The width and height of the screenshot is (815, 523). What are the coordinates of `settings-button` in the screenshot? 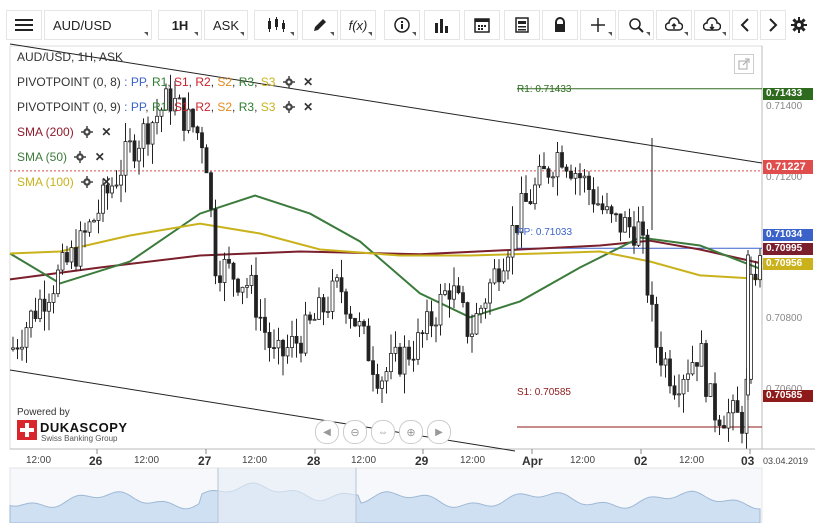 It's located at (799, 25).